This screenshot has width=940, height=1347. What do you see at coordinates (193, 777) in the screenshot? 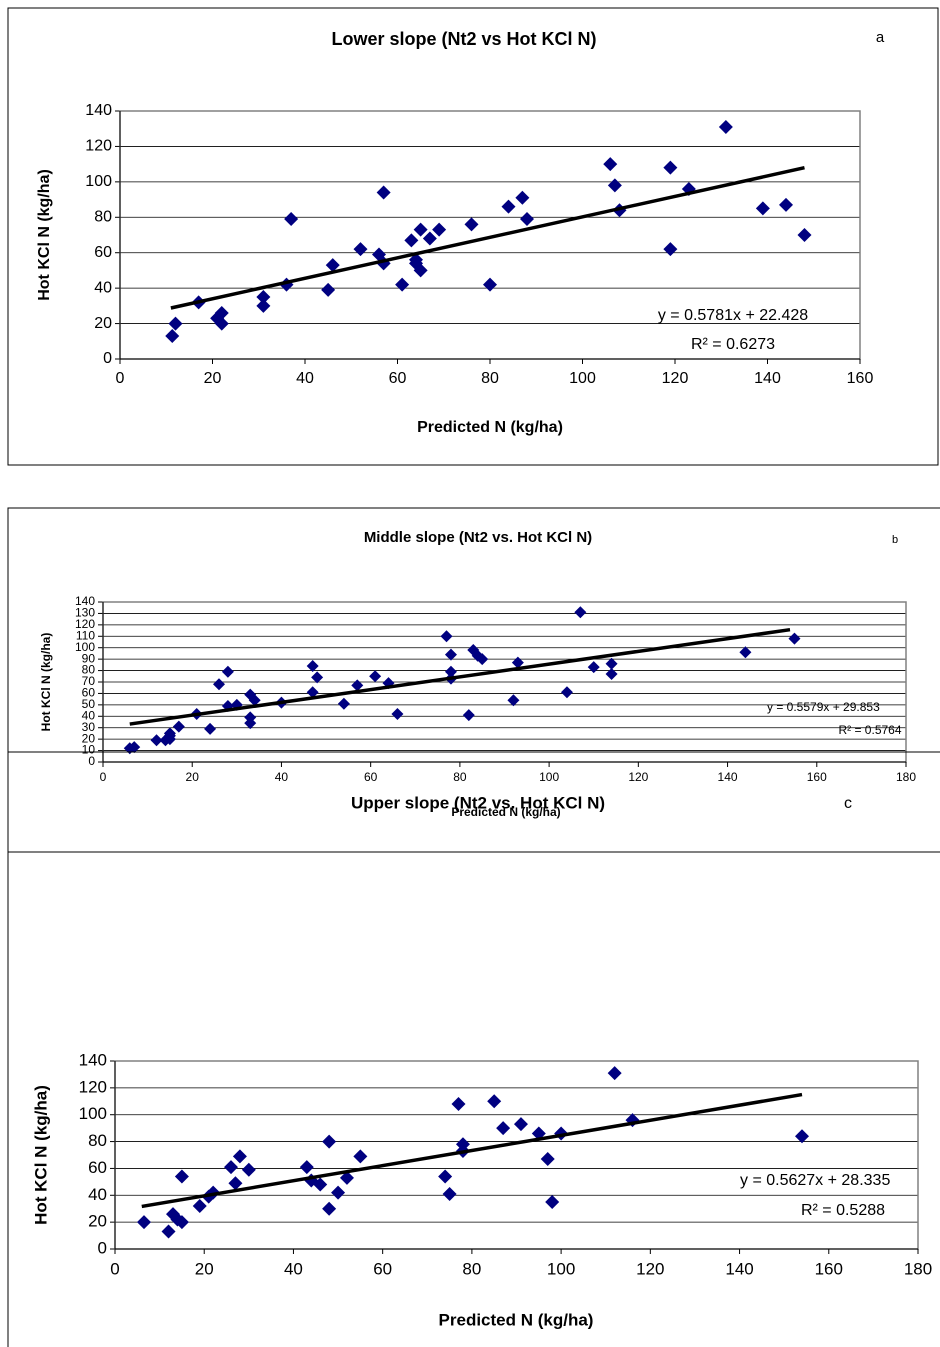
I see `x-tick-label: 20` at bounding box center [193, 777].